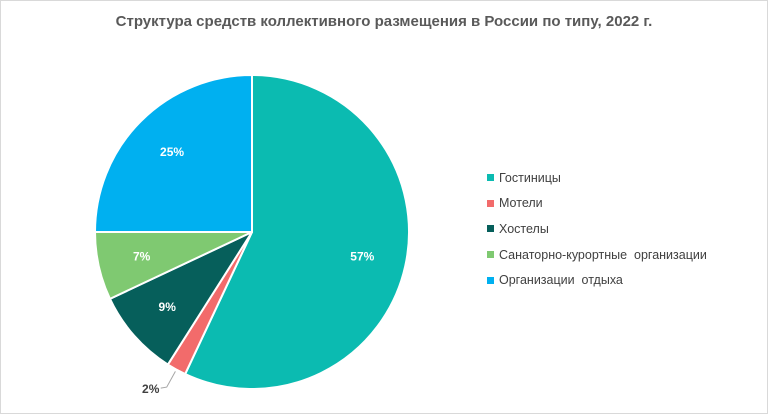  I want to click on legend-item-sanatoriums: Санаторно-курортные организации, so click(597, 255).